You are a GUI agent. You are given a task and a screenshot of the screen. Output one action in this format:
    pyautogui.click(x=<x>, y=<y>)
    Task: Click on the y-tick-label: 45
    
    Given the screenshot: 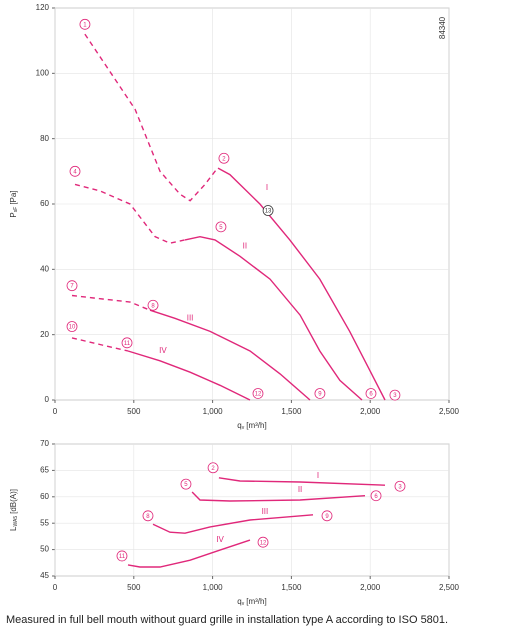 What is the action you would take?
    pyautogui.click(x=44, y=575)
    